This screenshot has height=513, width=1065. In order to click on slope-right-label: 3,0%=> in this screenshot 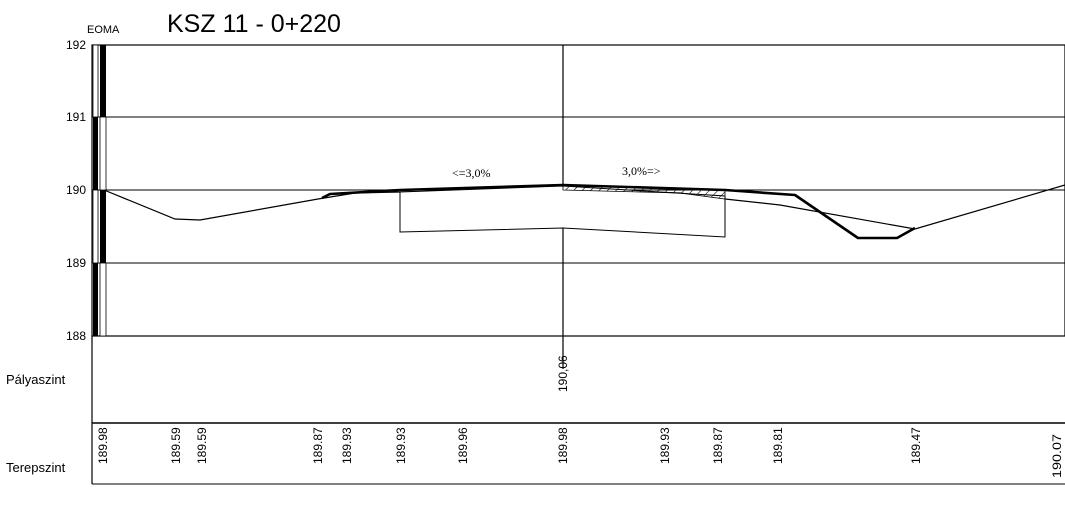, I will do `click(641, 171)`.